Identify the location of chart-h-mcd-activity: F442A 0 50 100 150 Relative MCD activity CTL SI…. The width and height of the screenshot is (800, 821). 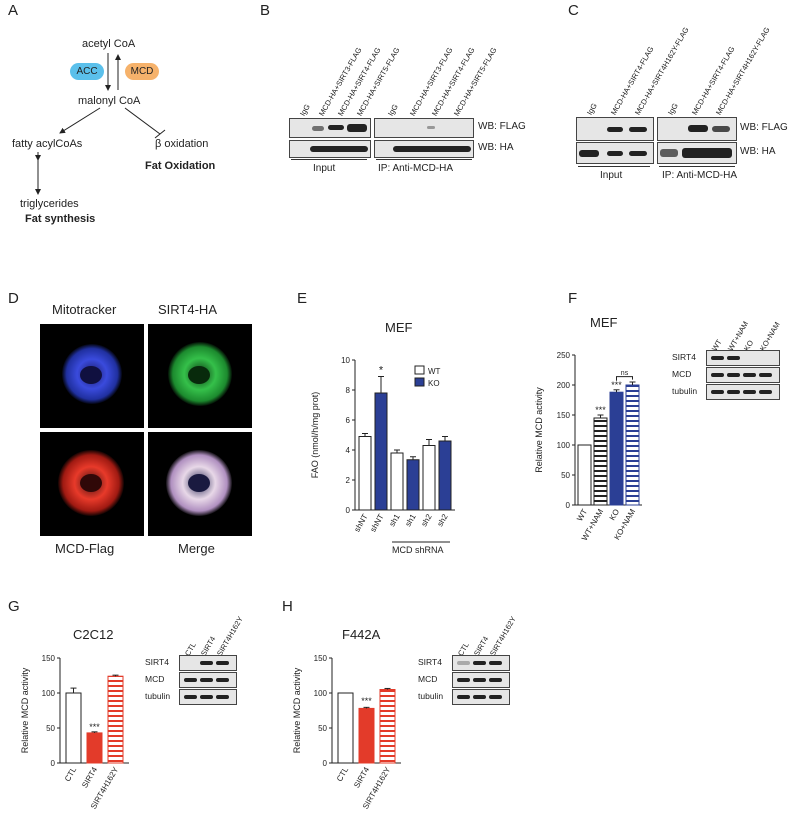
(346, 719).